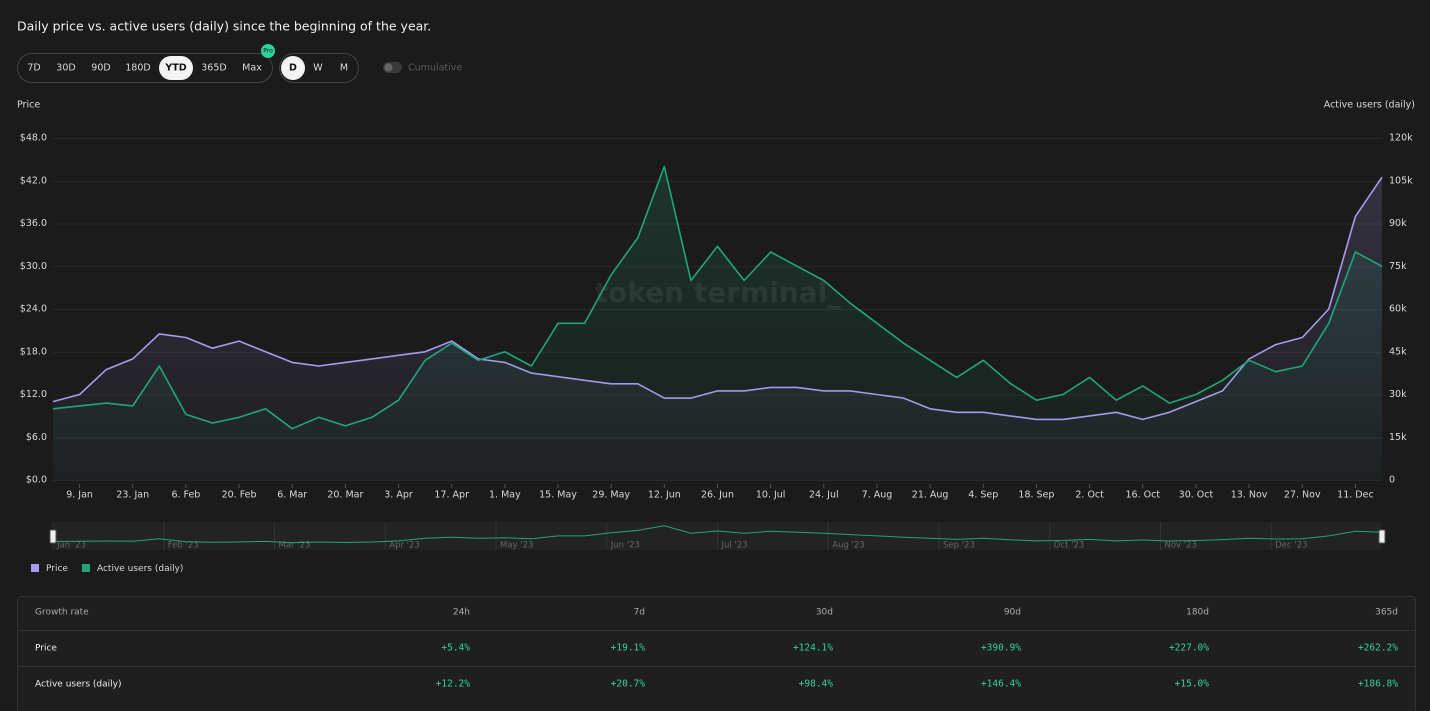  Describe the element at coordinates (33, 138) in the screenshot. I see `y-tick-label: $48.0` at that location.